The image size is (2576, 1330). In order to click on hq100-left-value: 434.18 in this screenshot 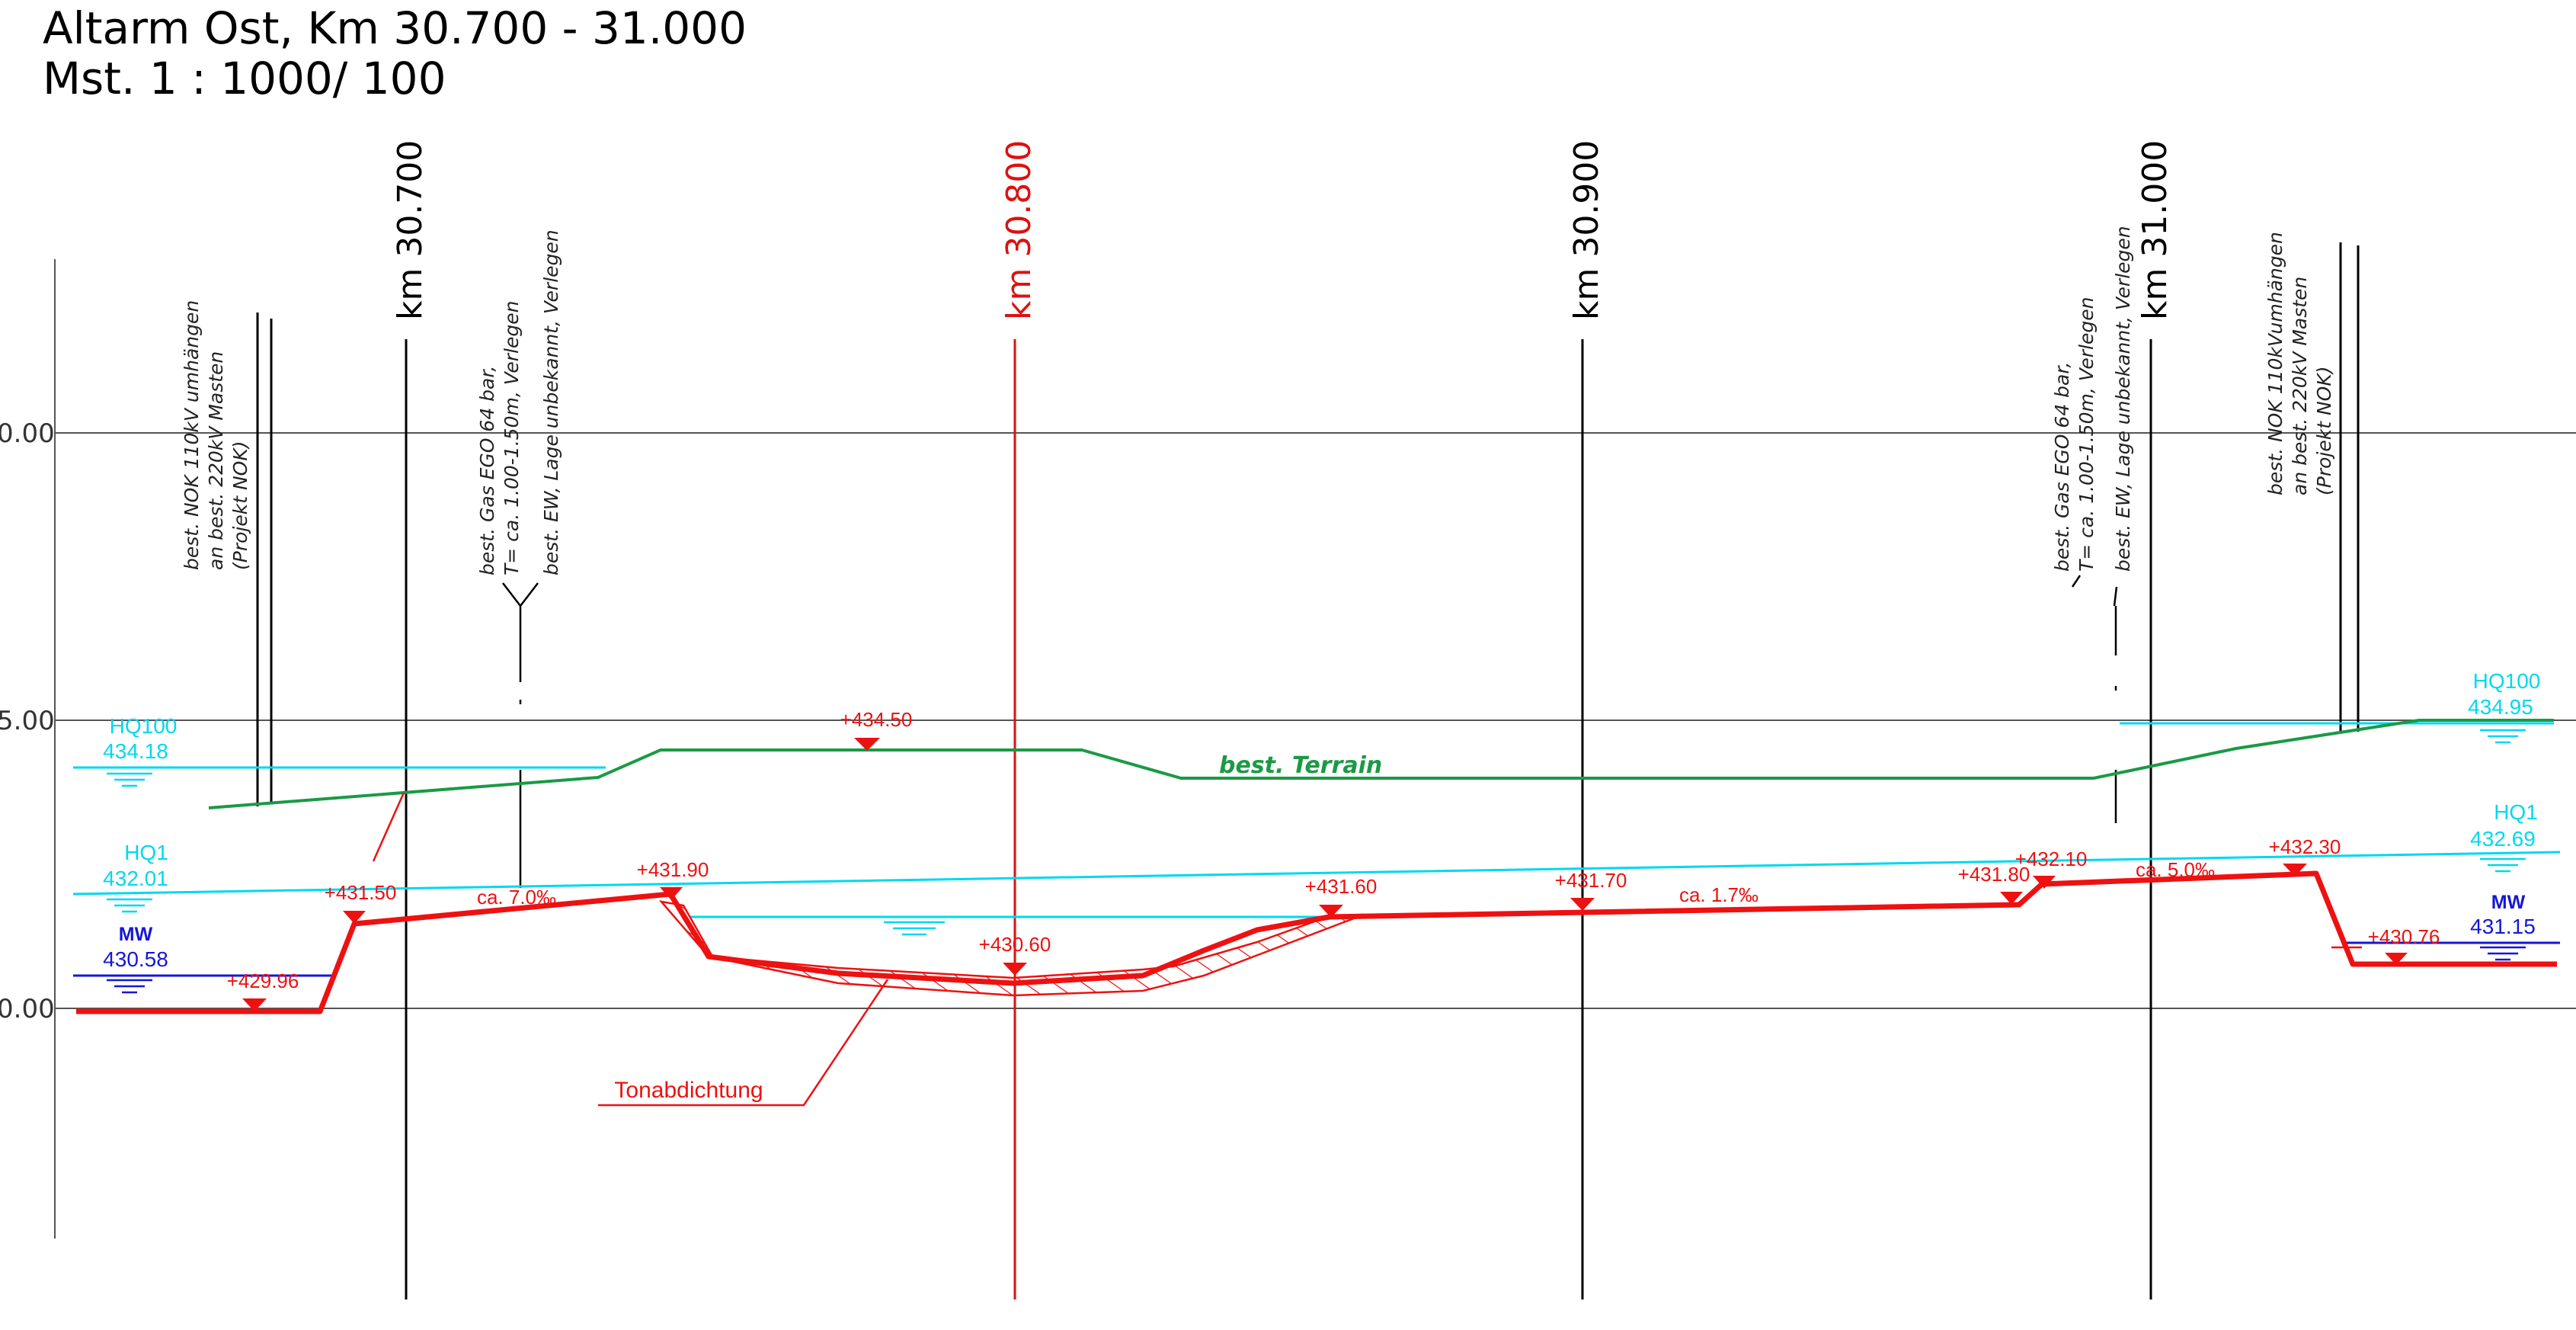, I will do `click(135, 751)`.